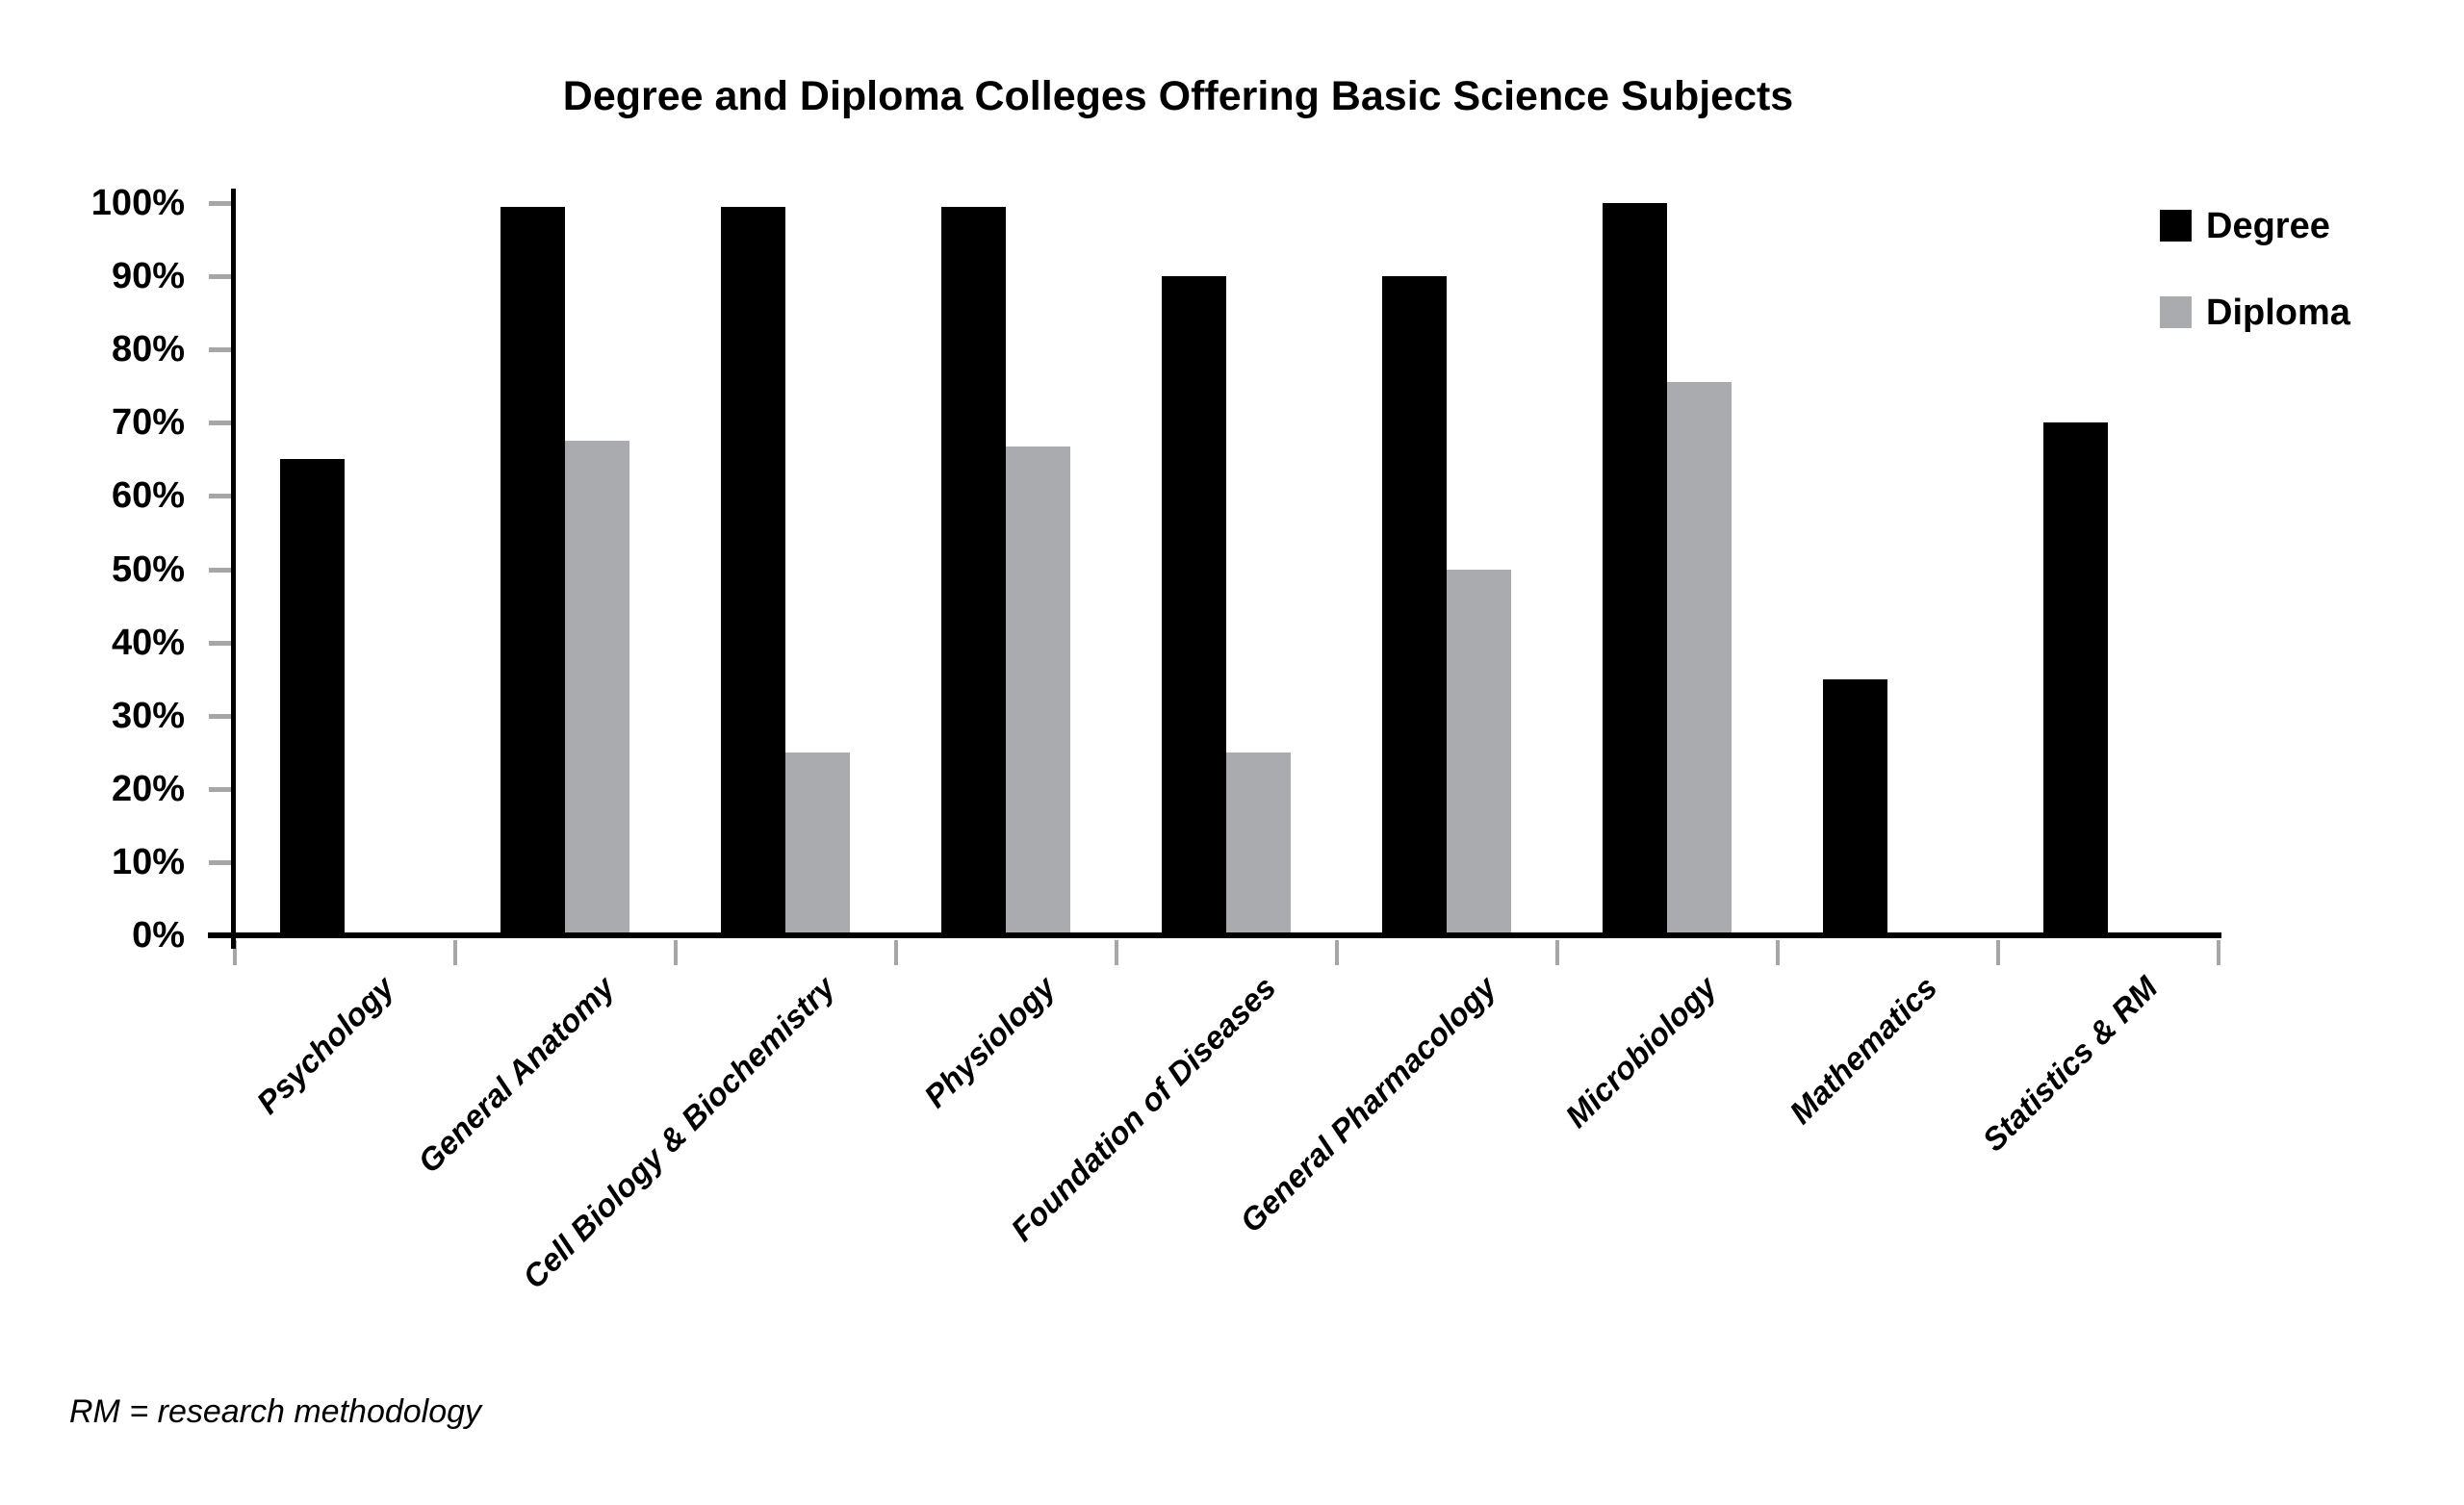  Describe the element at coordinates (275, 1411) in the screenshot. I see `chart-footnote: RM = research methodology` at that location.